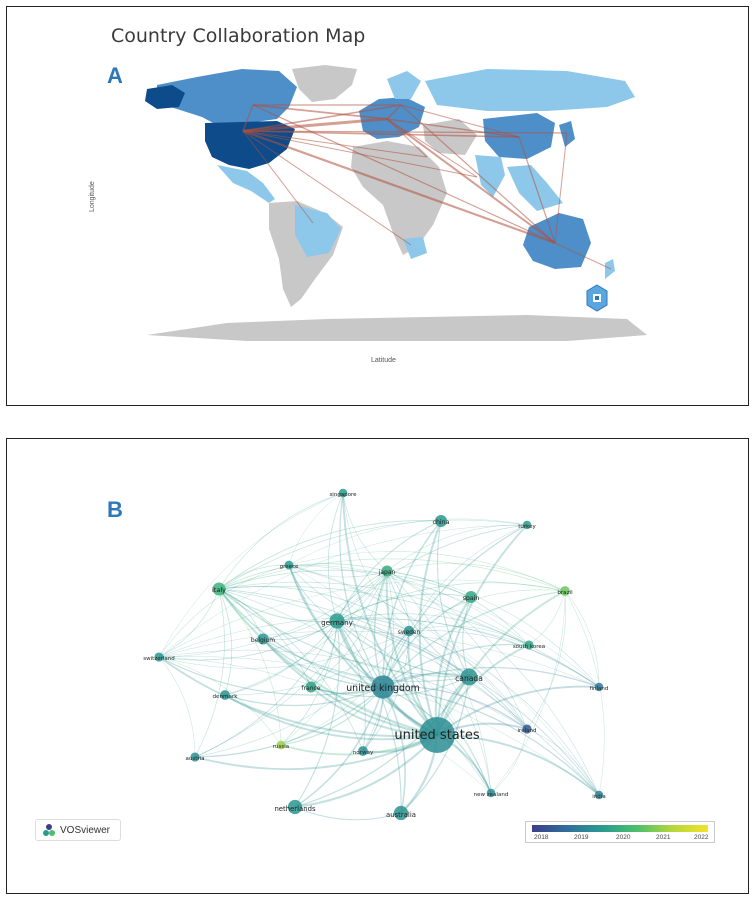 The image size is (756, 900). Describe the element at coordinates (115, 509) in the screenshot. I see `panel-letter-b: B` at that location.